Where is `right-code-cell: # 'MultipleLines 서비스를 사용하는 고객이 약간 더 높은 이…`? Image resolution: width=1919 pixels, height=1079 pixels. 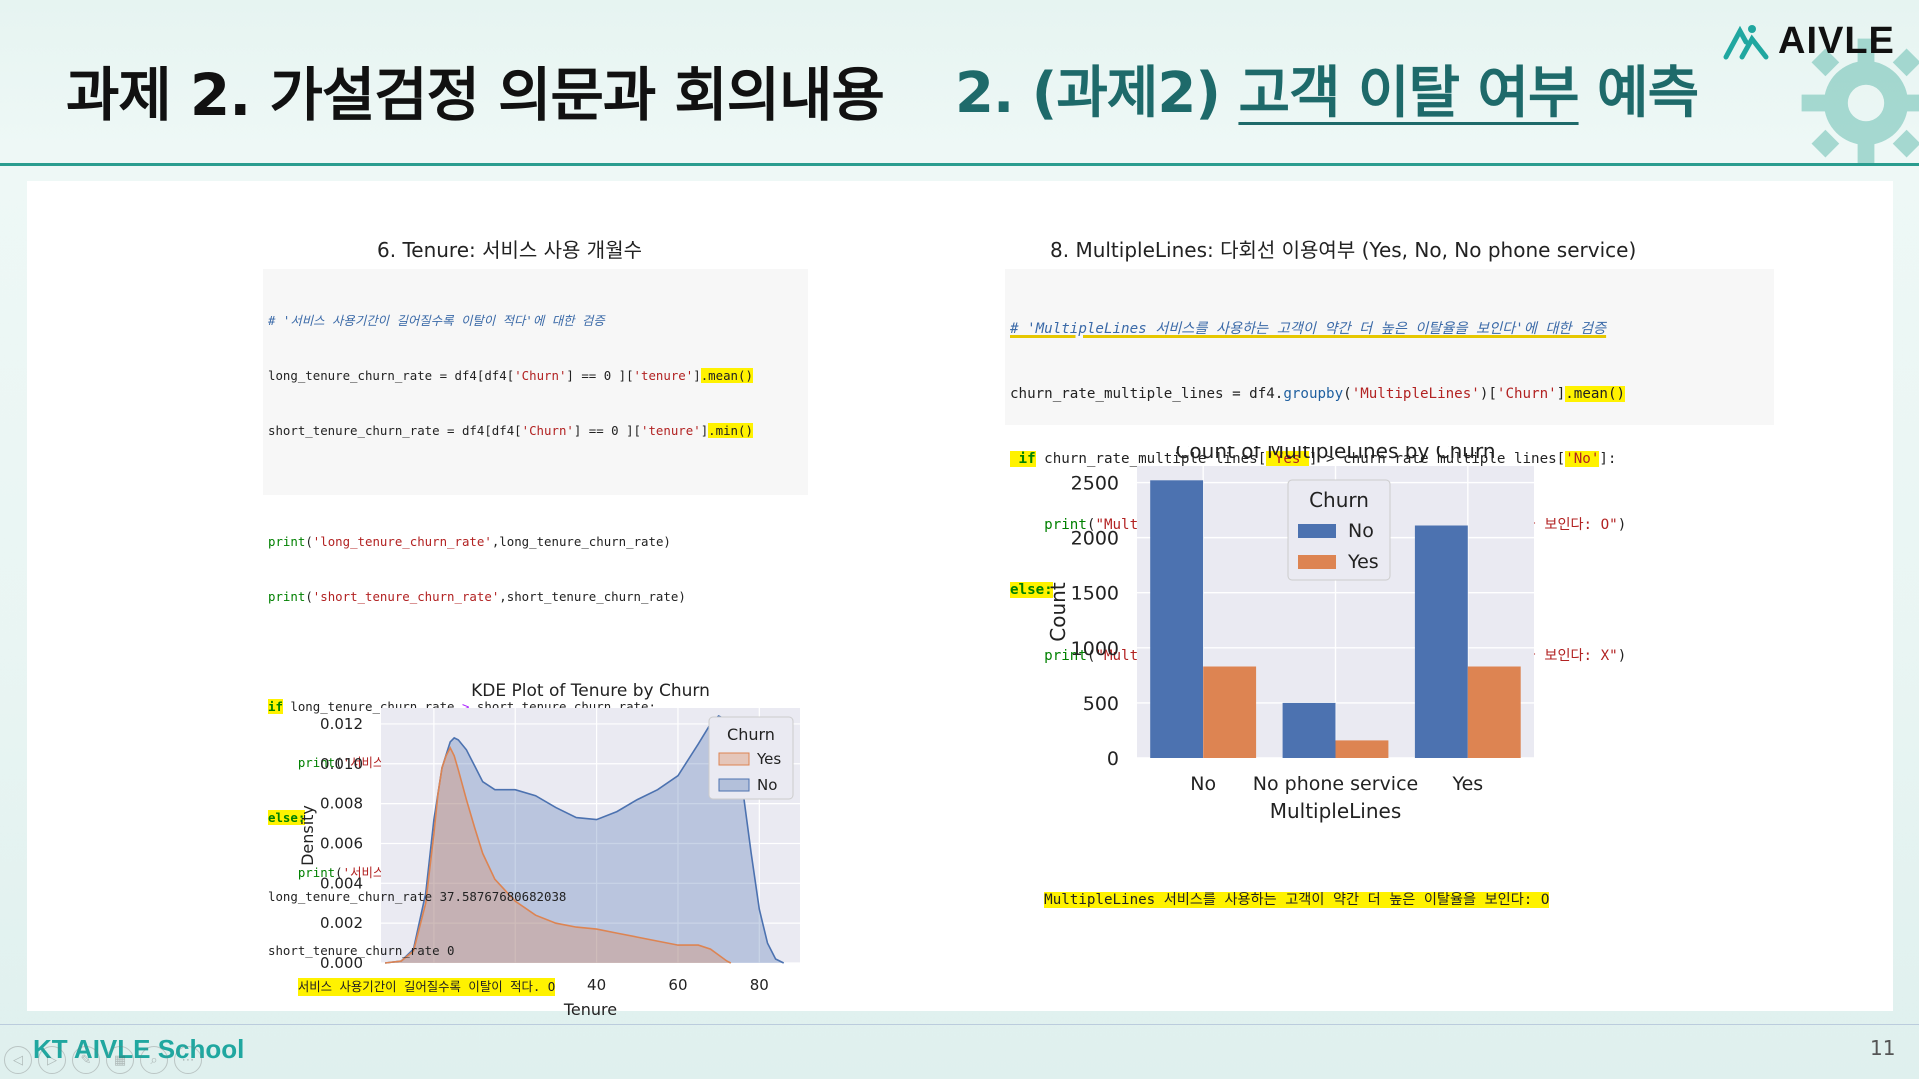
right-code-cell: # 'MultipleLines 서비스를 사용하는 고객이 약간 더 높은 이… is located at coordinates (1389, 466).